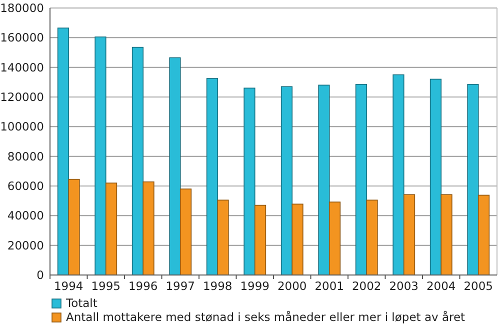 The height and width of the screenshot is (328, 500). I want to click on x-tick-label: 2005, so click(479, 286).